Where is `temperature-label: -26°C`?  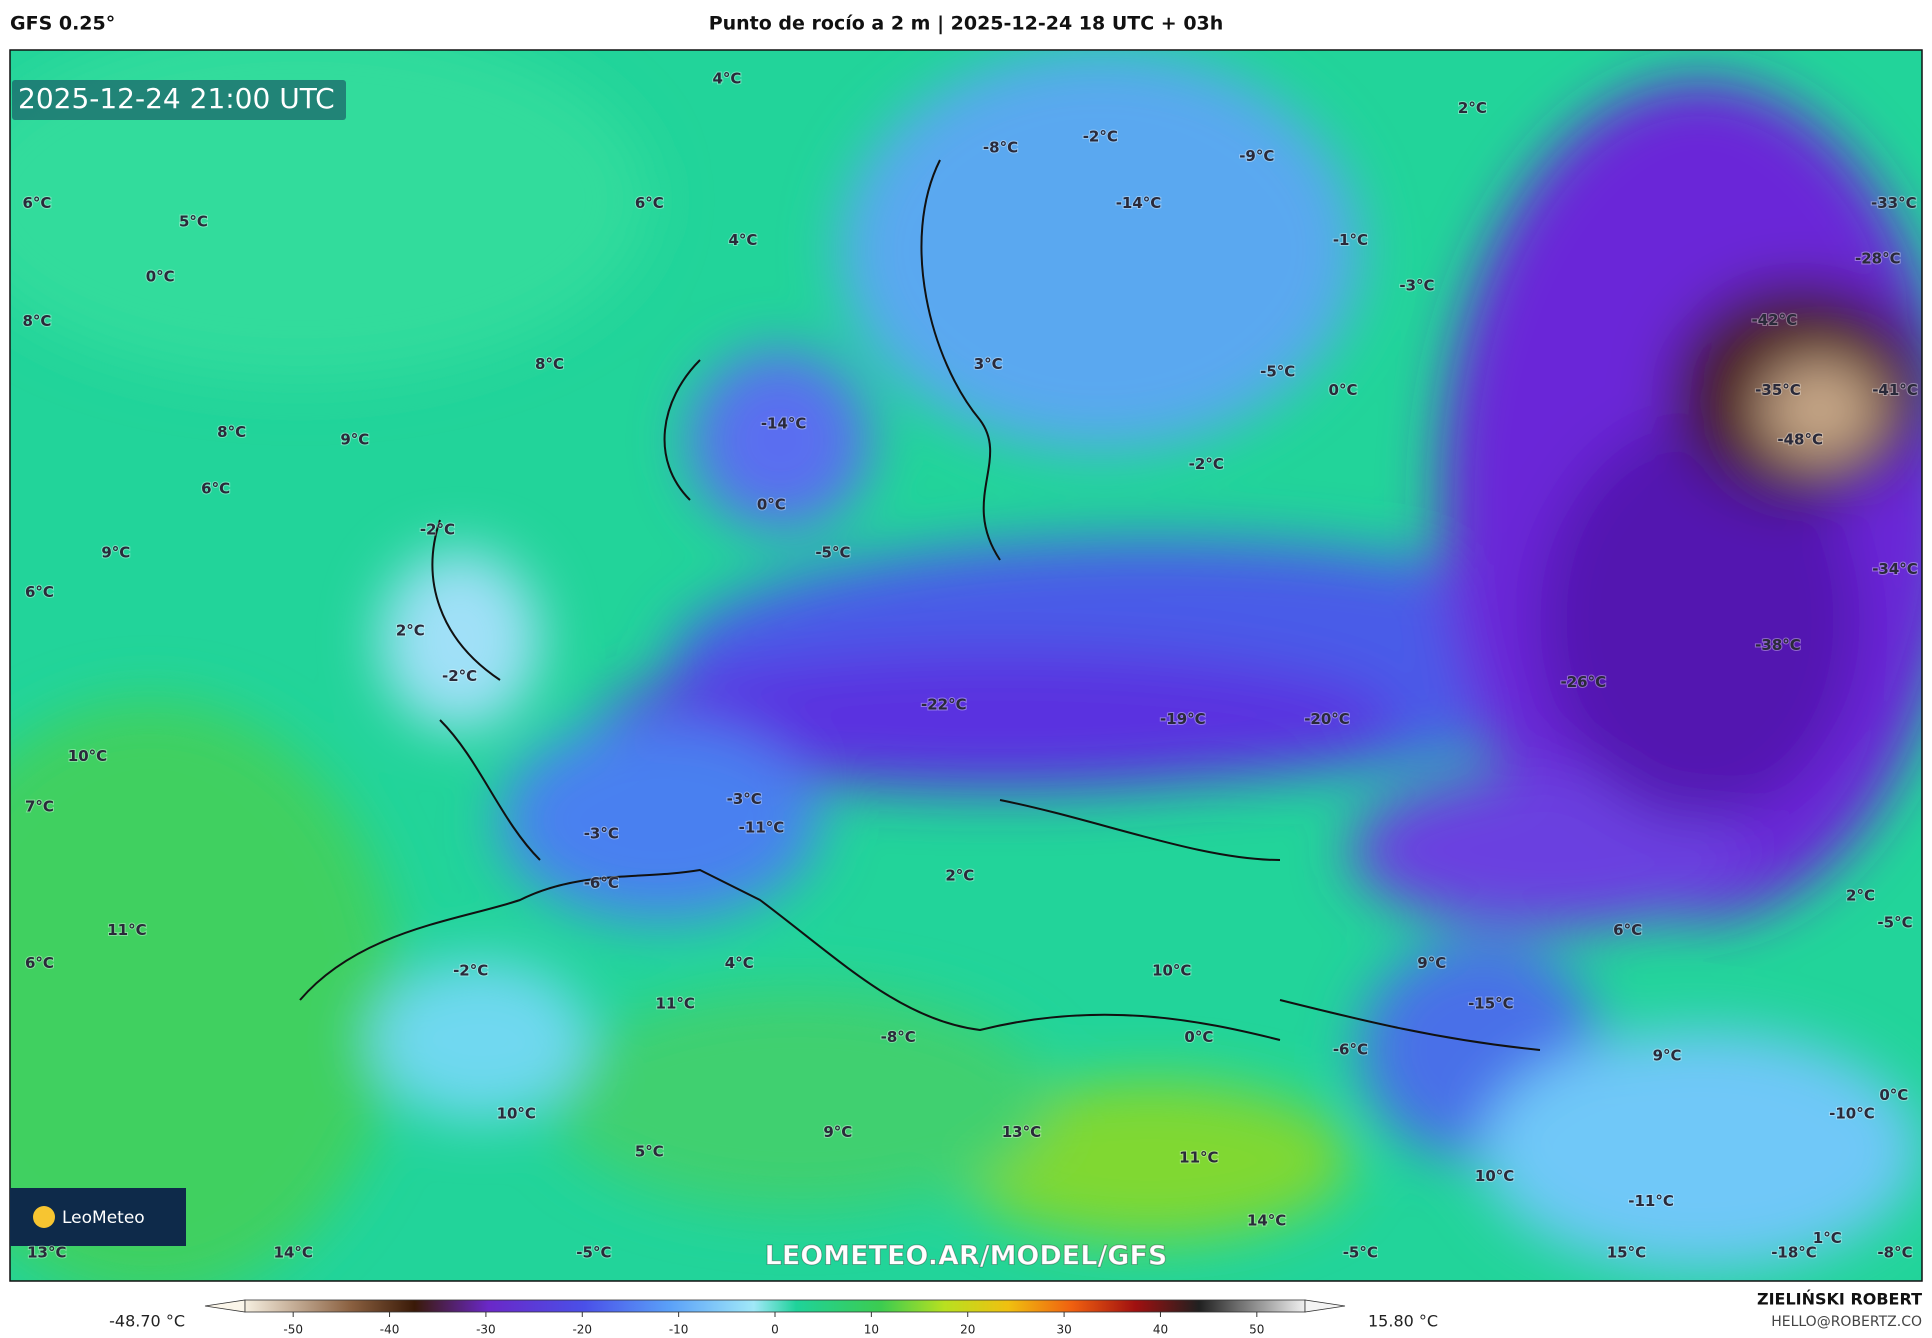
temperature-label: -26°C is located at coordinates (1583, 682).